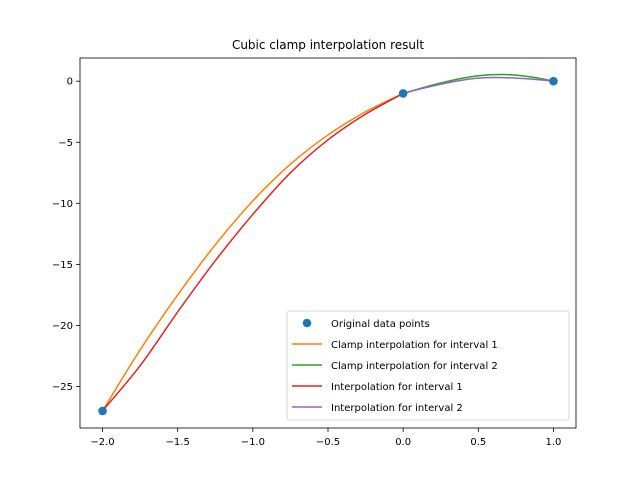 This screenshot has height=480, width=640. What do you see at coordinates (397, 408) in the screenshot?
I see `legend-label: Interpolation for interval 2` at bounding box center [397, 408].